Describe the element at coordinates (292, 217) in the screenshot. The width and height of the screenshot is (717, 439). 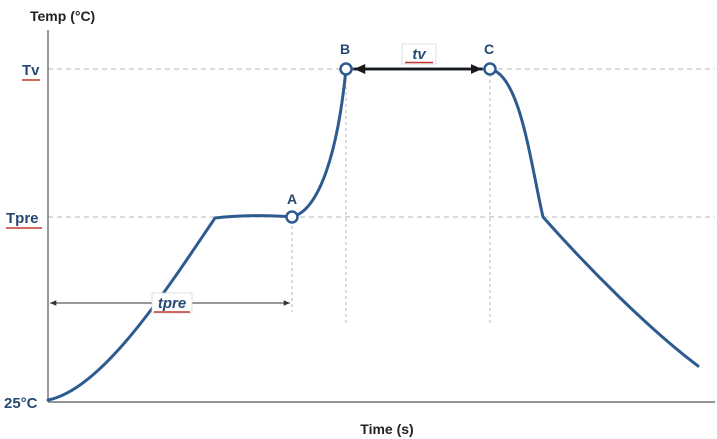
I see `point-a-marker` at that location.